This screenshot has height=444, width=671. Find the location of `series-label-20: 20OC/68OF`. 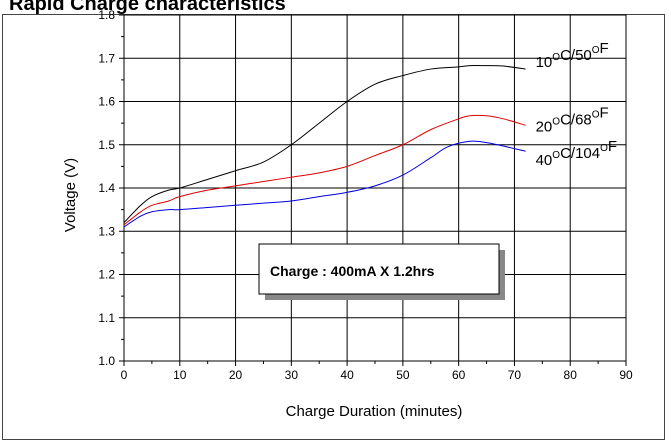

series-label-20: 20OC/68OF is located at coordinates (572, 119).